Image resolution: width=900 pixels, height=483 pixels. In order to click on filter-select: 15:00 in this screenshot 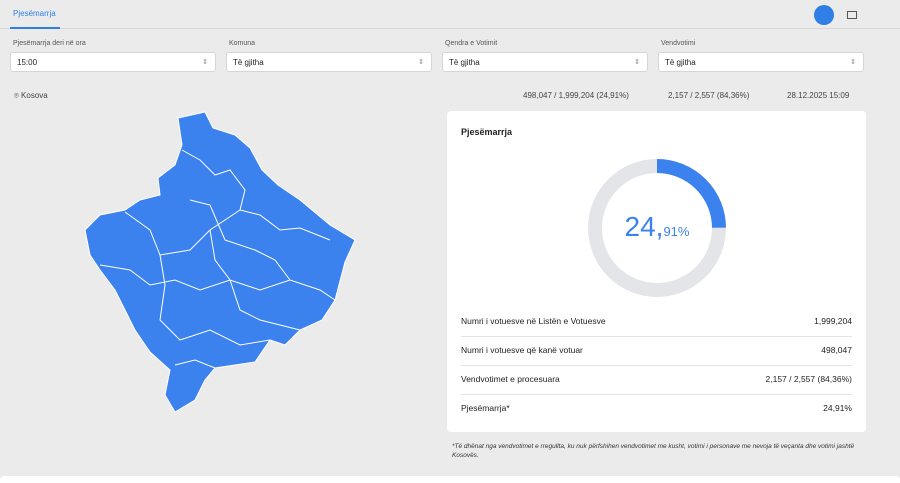, I will do `click(113, 62)`.